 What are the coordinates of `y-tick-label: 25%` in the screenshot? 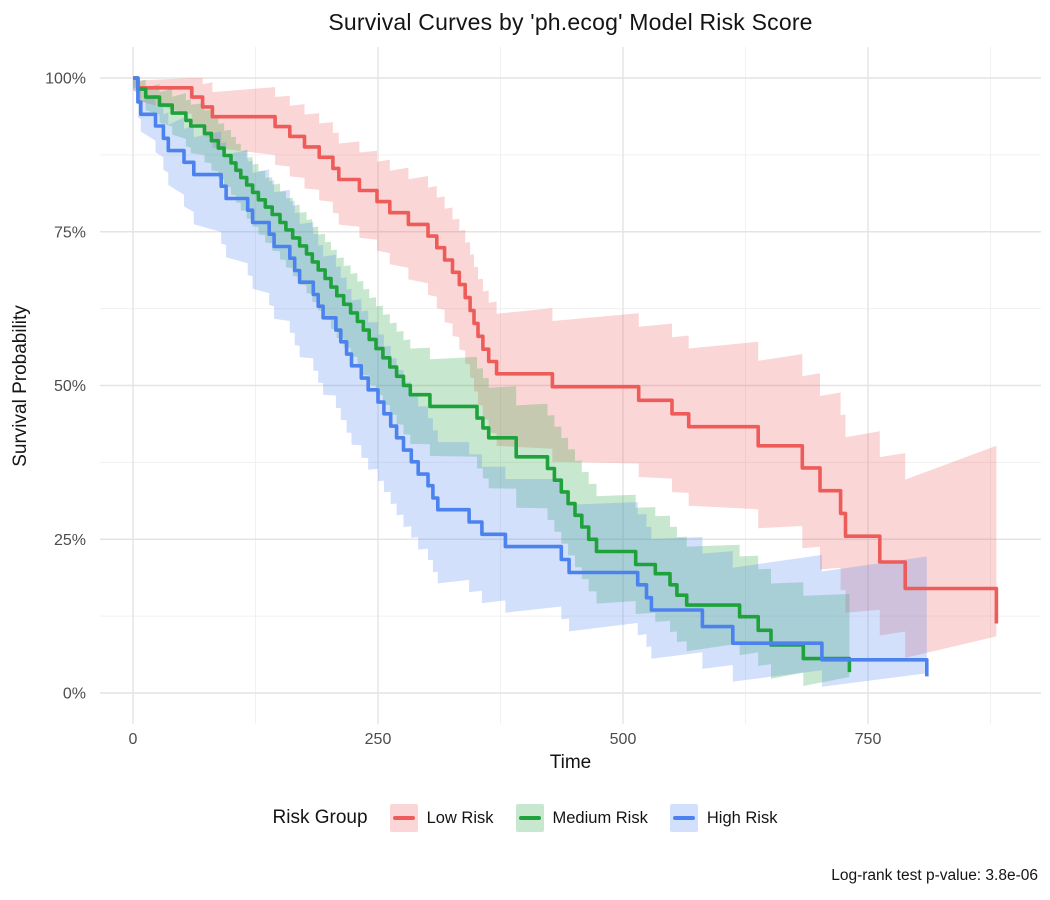 It's located at (70, 540).